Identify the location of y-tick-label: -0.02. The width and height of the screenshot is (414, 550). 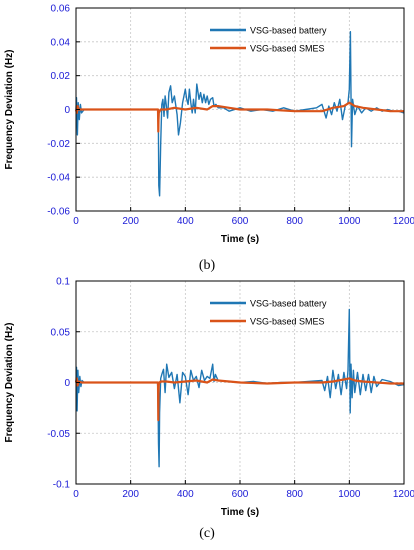
(58, 144).